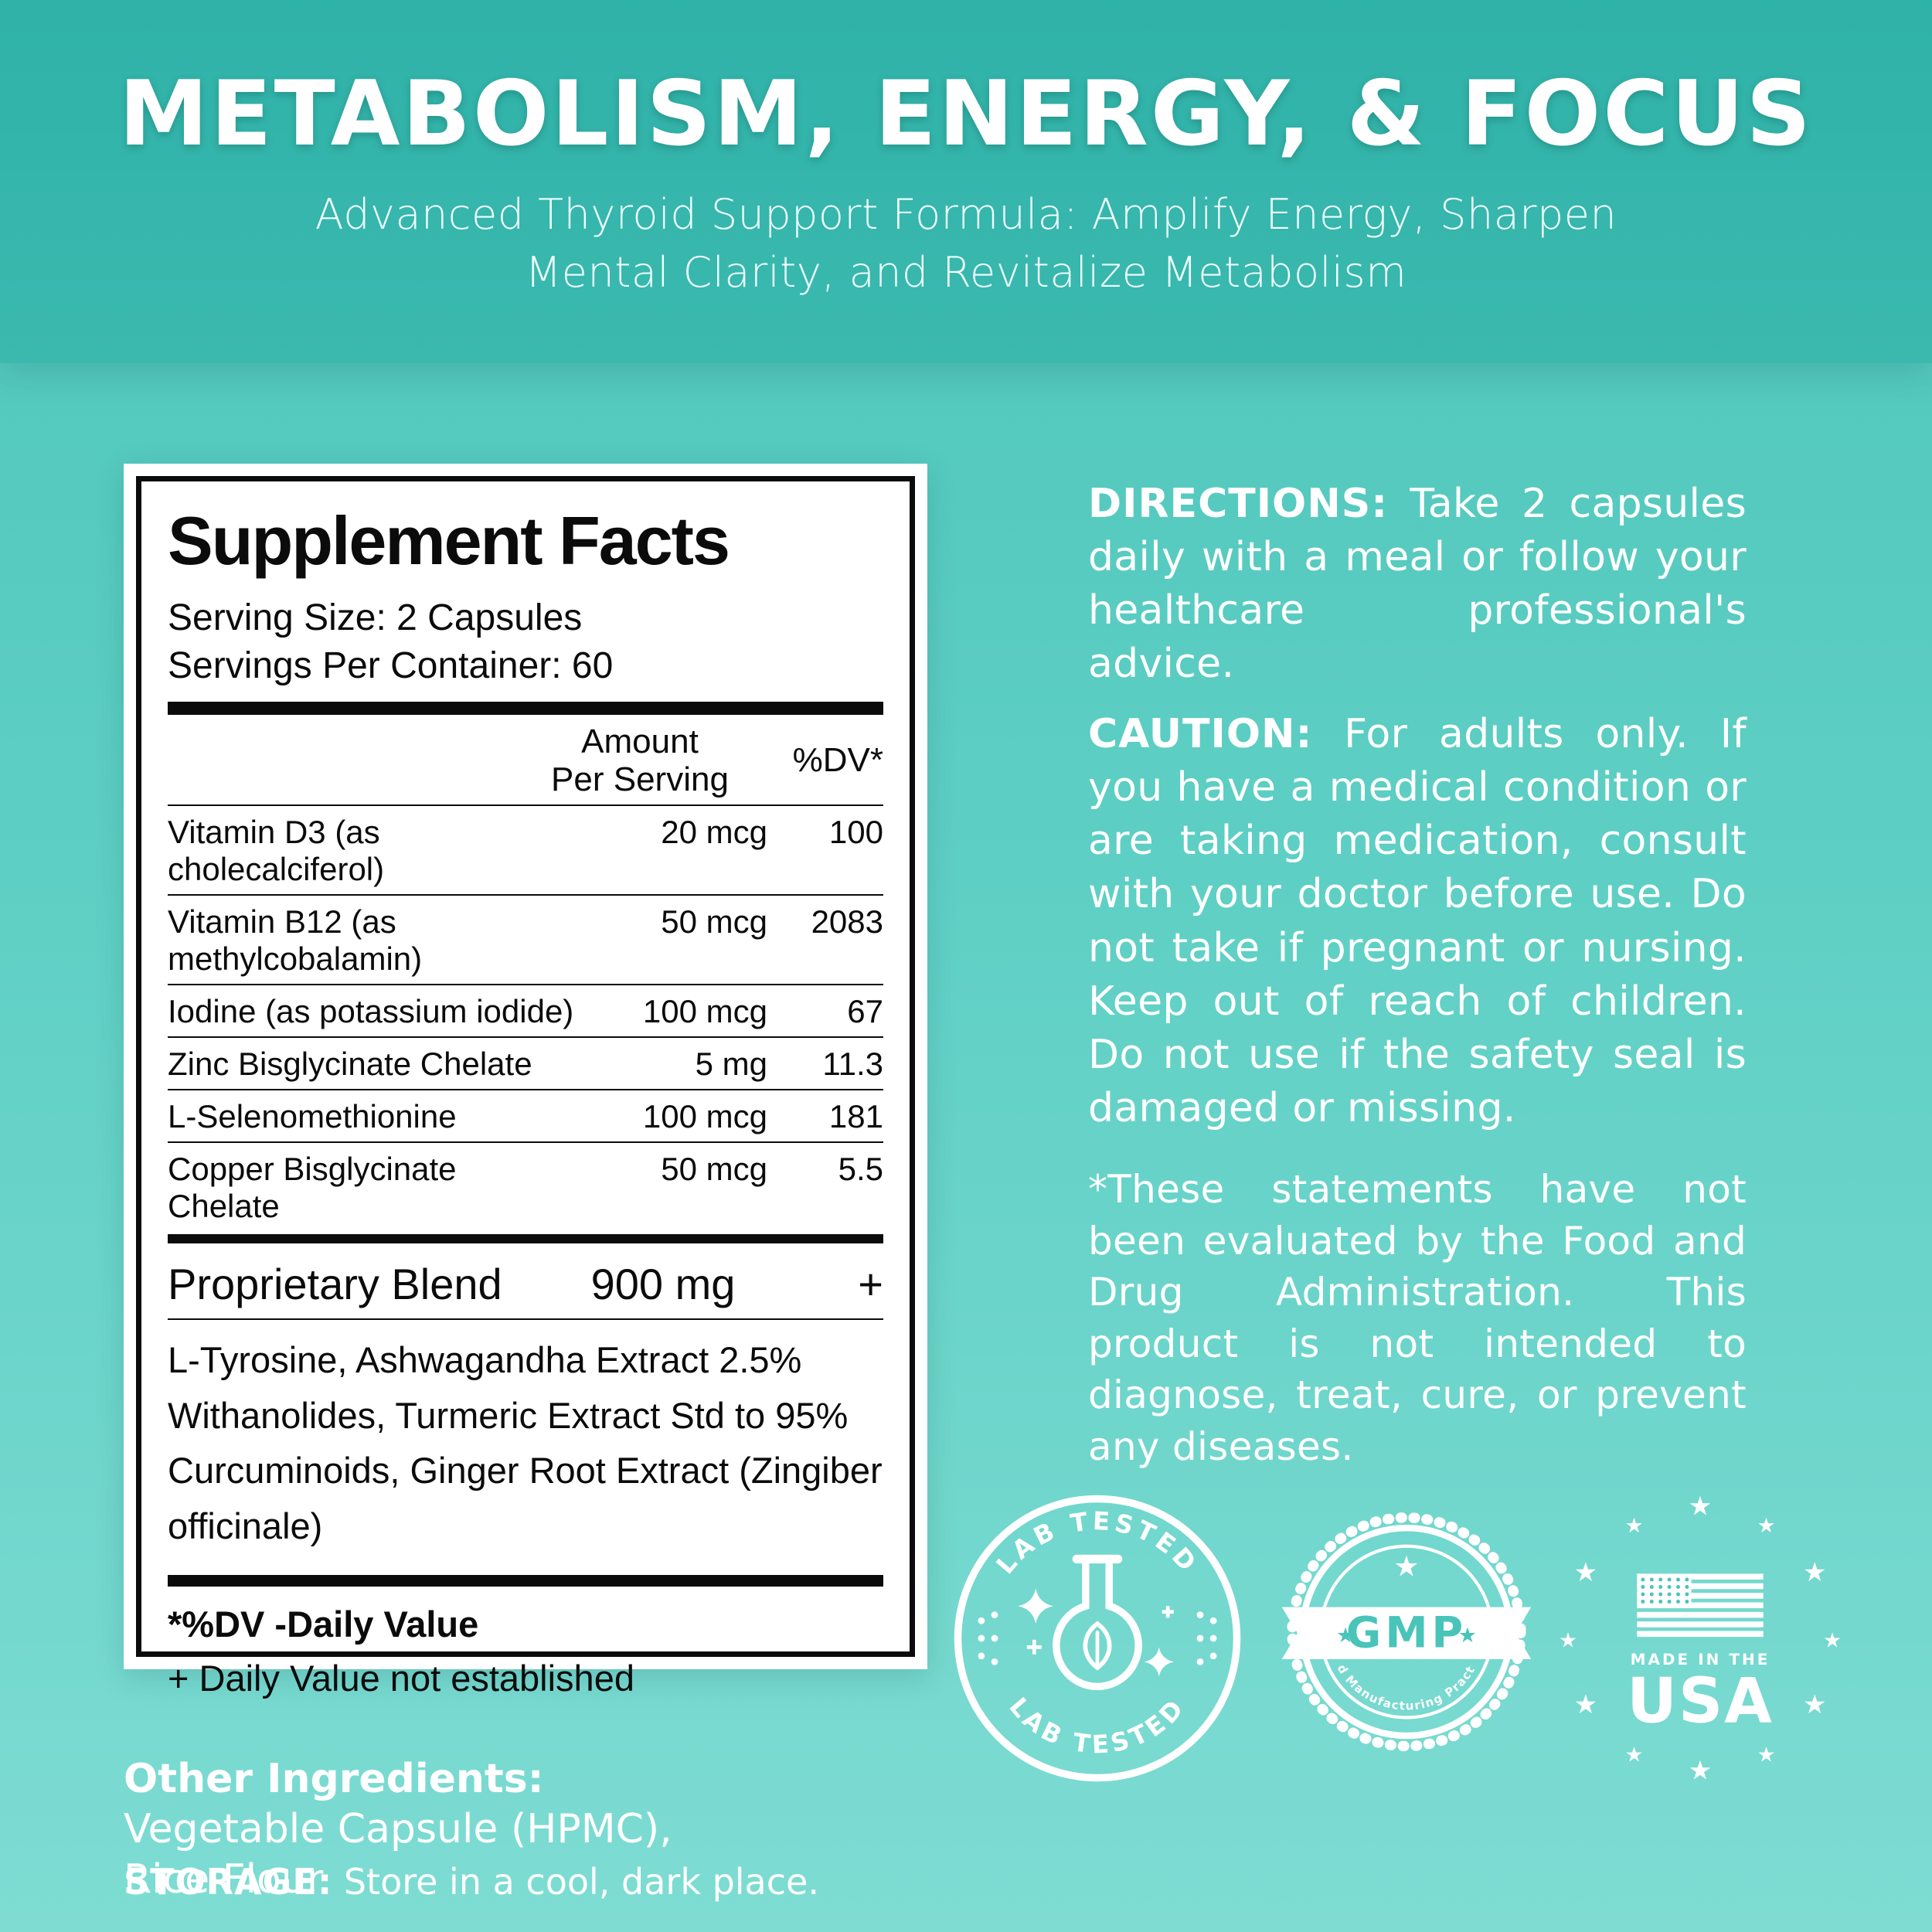  I want to click on storage-label: STORAGE:, so click(228, 1882).